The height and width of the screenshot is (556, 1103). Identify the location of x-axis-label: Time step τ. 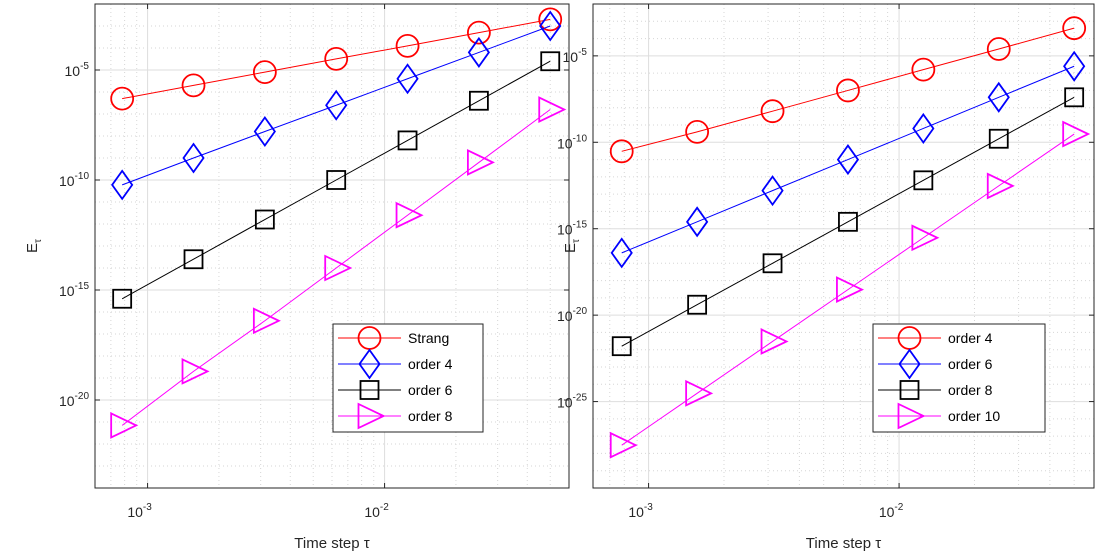
(331, 543).